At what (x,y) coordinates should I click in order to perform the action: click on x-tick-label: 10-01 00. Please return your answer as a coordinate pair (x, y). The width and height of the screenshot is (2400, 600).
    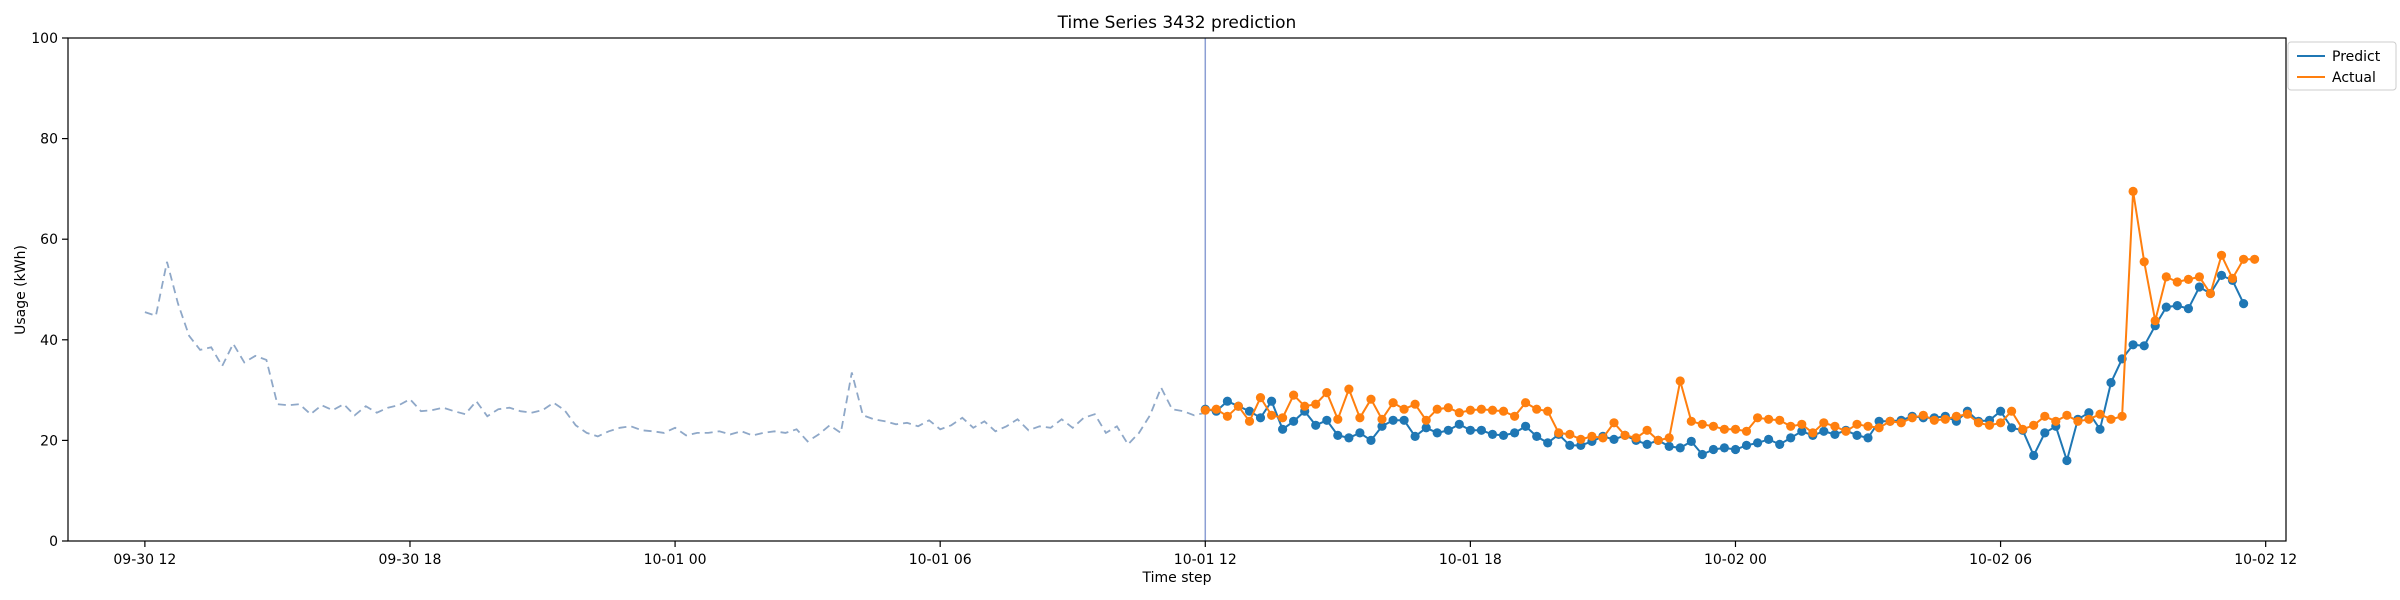
    Looking at the image, I should click on (675, 560).